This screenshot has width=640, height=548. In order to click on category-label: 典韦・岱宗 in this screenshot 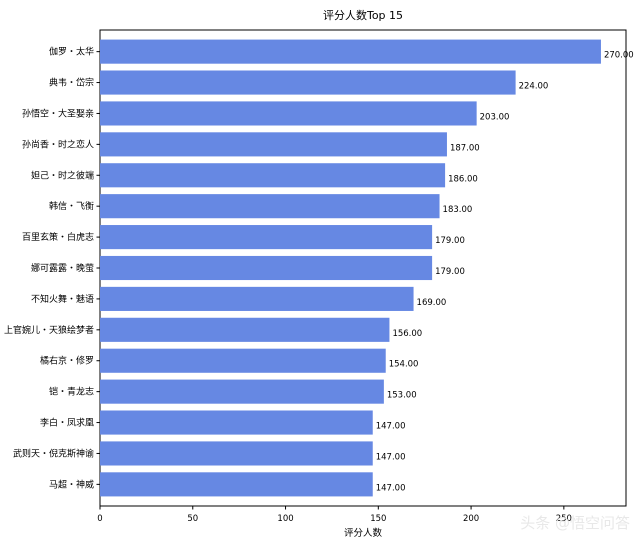, I will do `click(71, 83)`.